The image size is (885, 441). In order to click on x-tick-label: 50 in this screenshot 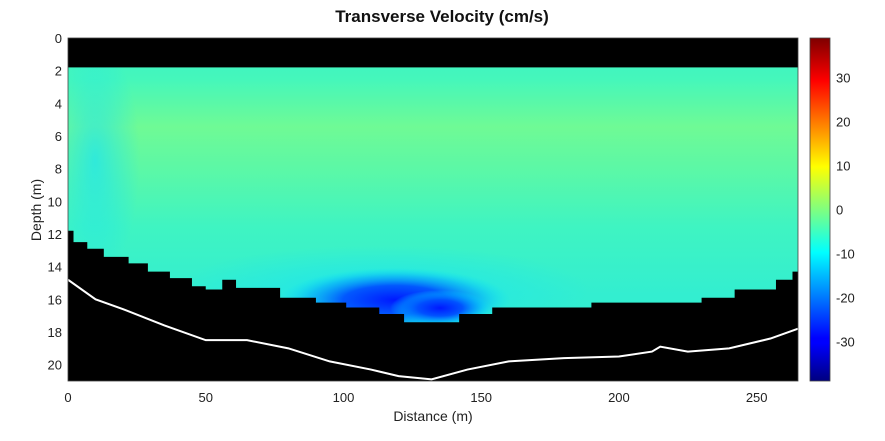, I will do `click(206, 397)`.